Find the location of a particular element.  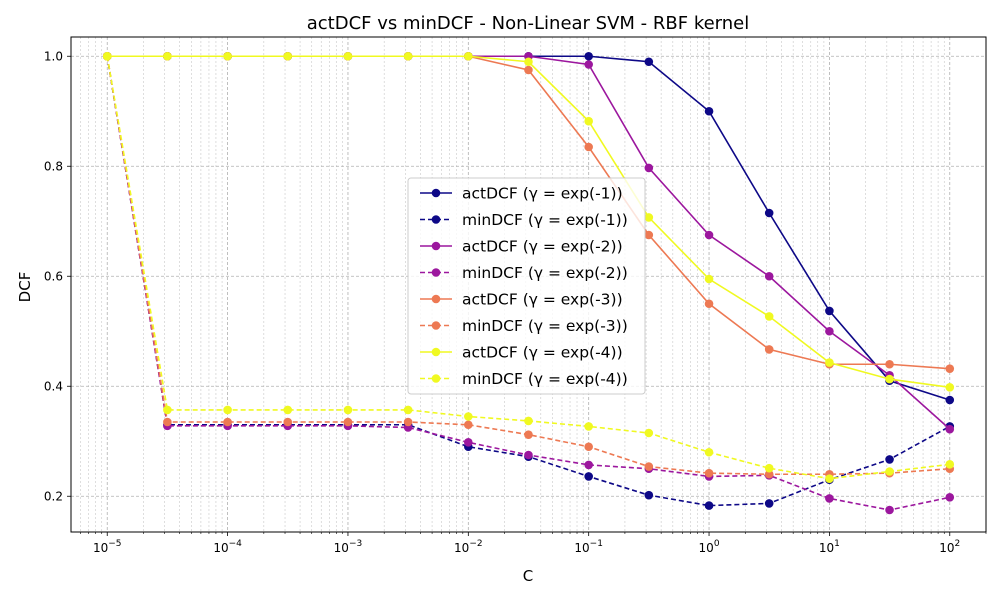

x-tick-exponent: −2 is located at coordinates (475, 544).